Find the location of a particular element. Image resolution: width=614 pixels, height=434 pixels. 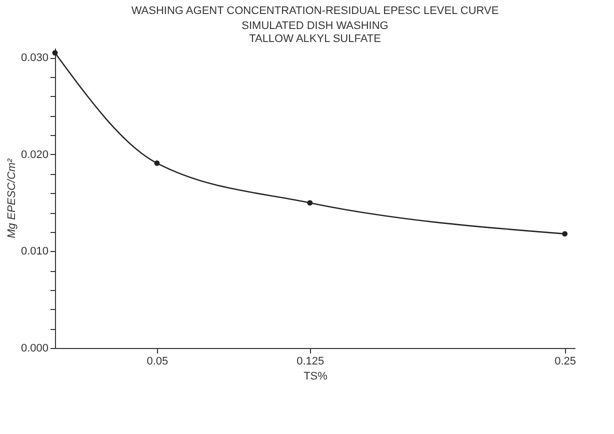

chart-title: WASHING AGENT CONCENTRATION-RESIDUAL EPESC LEVEL CURVE is located at coordinates (315, 11).